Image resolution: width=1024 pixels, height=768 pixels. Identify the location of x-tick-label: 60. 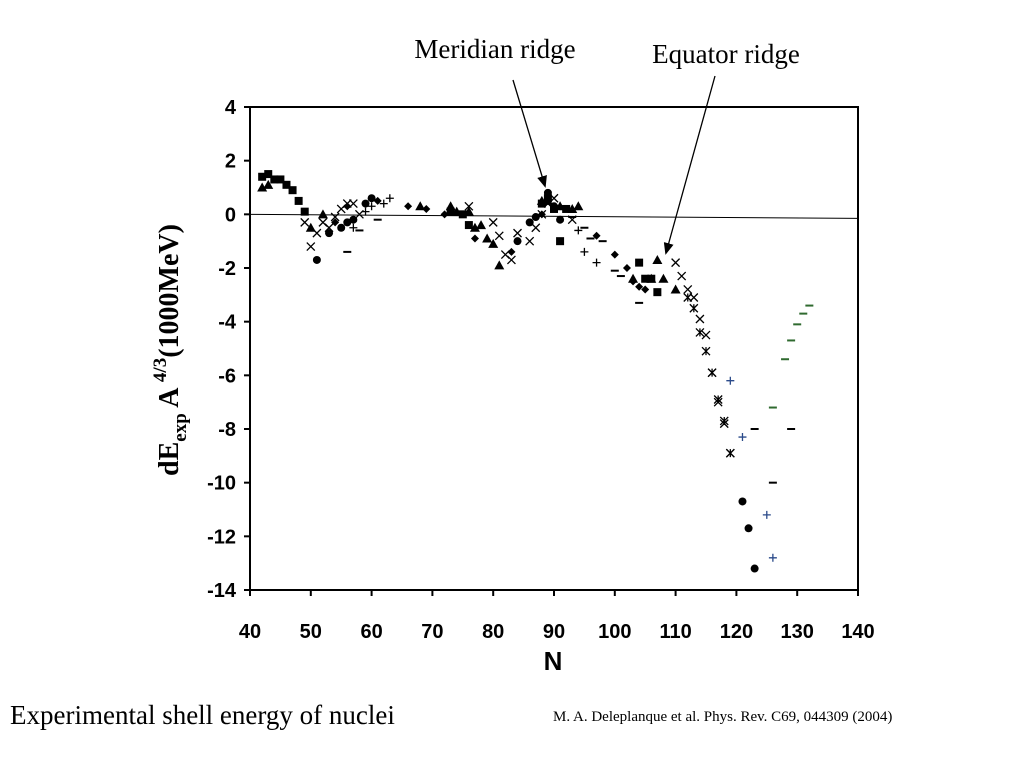
(371, 632).